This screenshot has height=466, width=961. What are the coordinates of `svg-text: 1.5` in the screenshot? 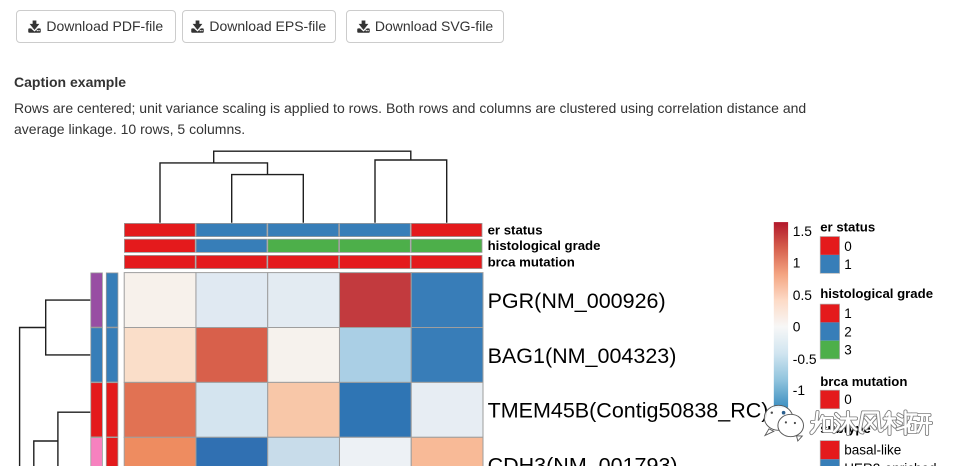 It's located at (803, 231).